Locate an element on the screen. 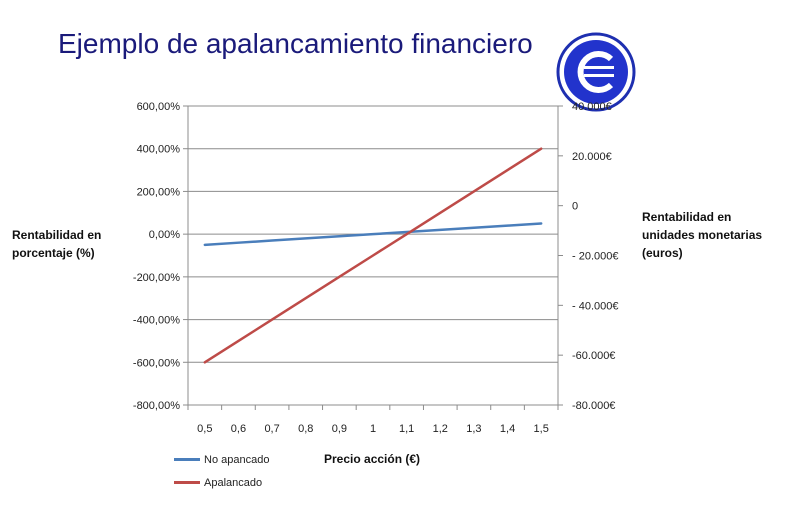 This screenshot has width=790, height=511. y-left-tick-label: -200,00% is located at coordinates (156, 278).